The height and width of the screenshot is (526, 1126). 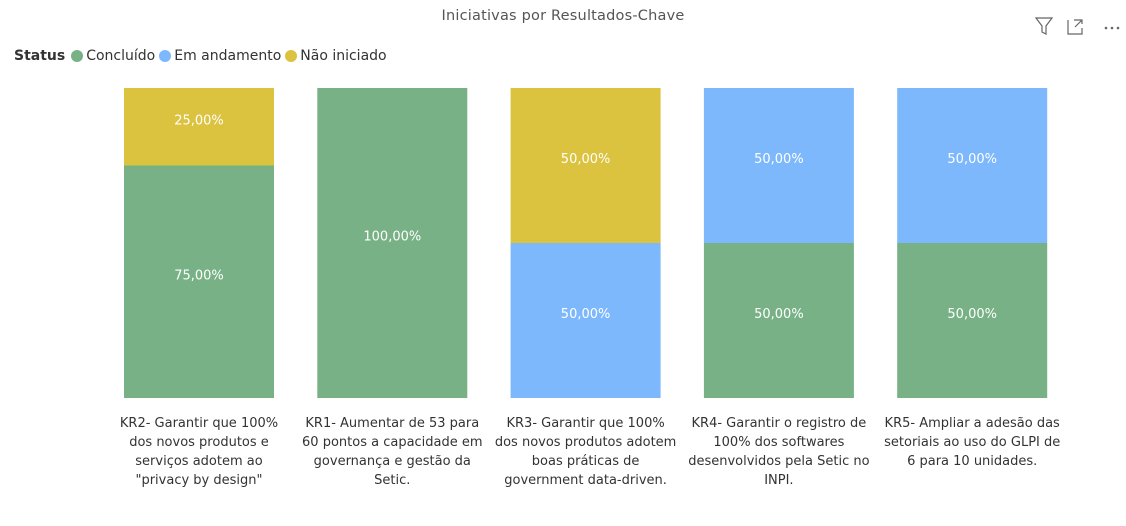 I want to click on chart-title: Iniciativas por Resultados-Chave, so click(x=563, y=16).